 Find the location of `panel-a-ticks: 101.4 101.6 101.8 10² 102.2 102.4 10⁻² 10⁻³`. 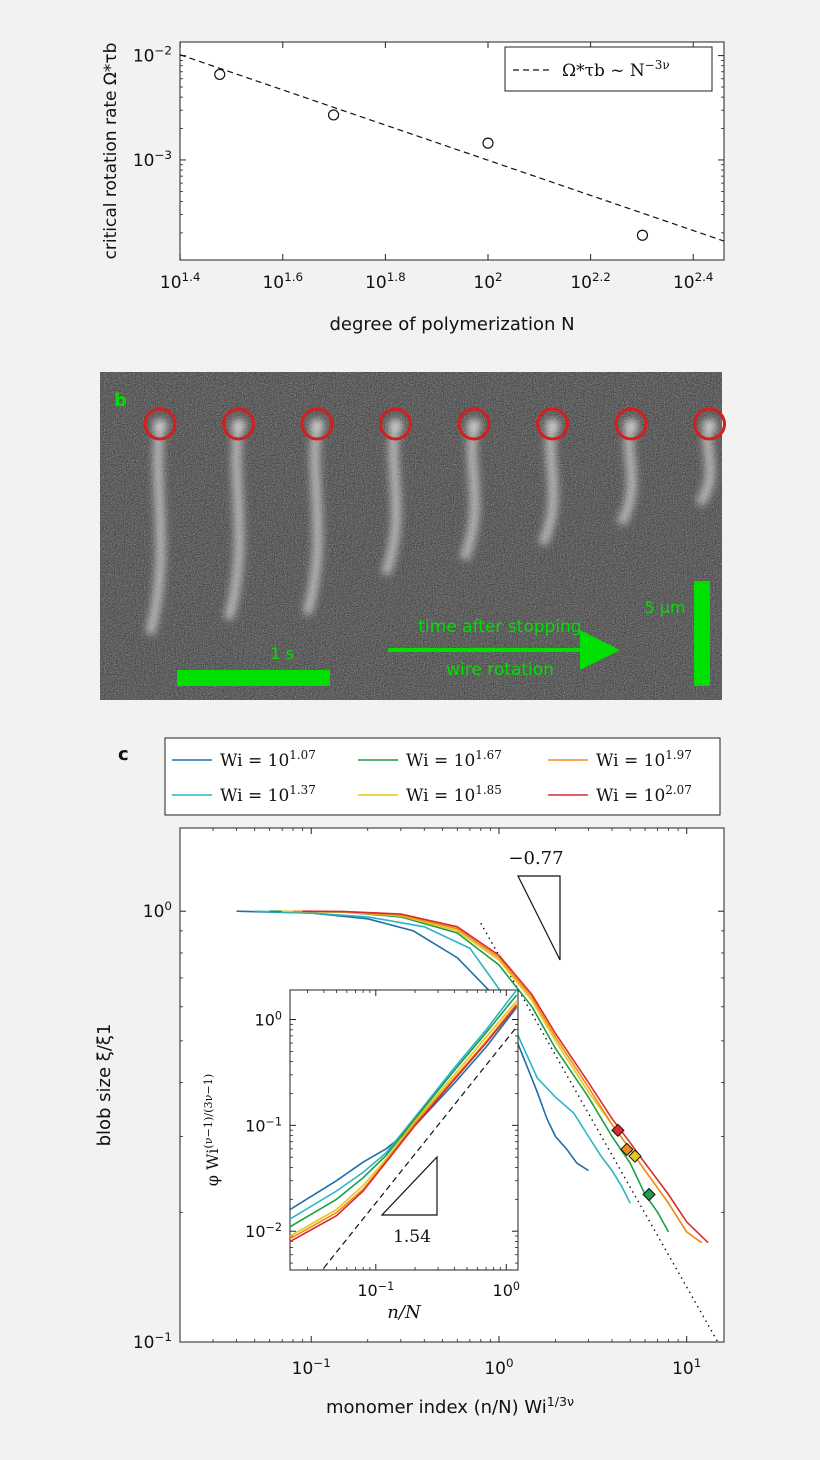

panel-a-ticks: 101.4 101.6 101.8 10² 102.2 102.4 10⁻² 10⁻³ is located at coordinates (428, 167).